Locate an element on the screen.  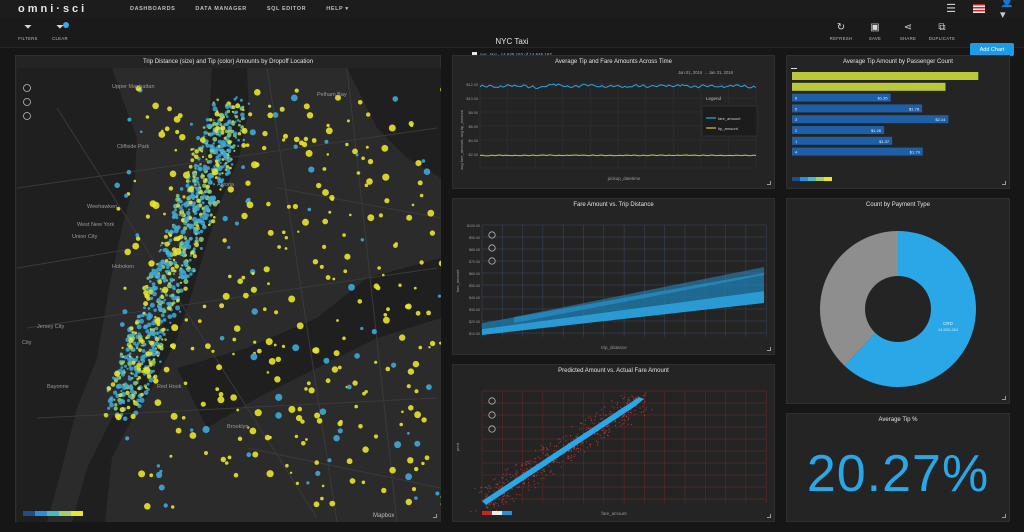
bar-chart: $1.35 6 $1.78 5 $2.14 3 $1.26 2 $1.37 1 $1.79 4 is located at coordinates (899, 128).